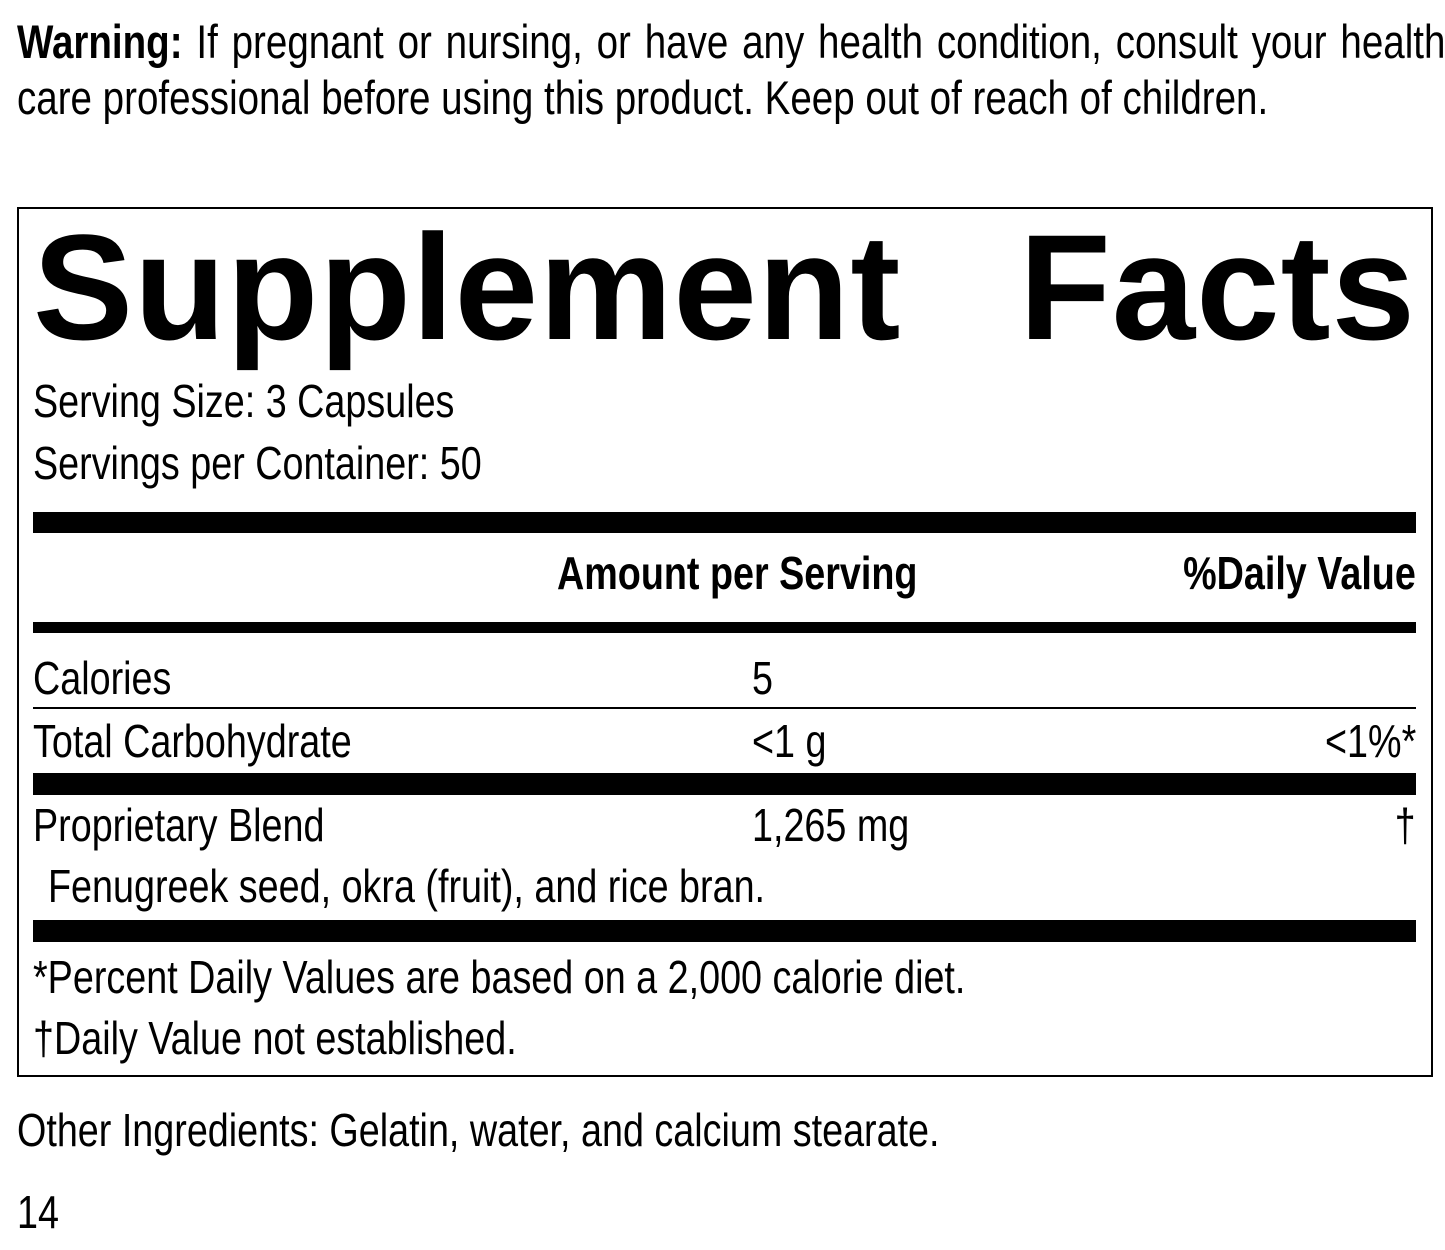 This screenshot has height=1250, width=1445. I want to click on title-word-facts: Facts, so click(1217, 287).